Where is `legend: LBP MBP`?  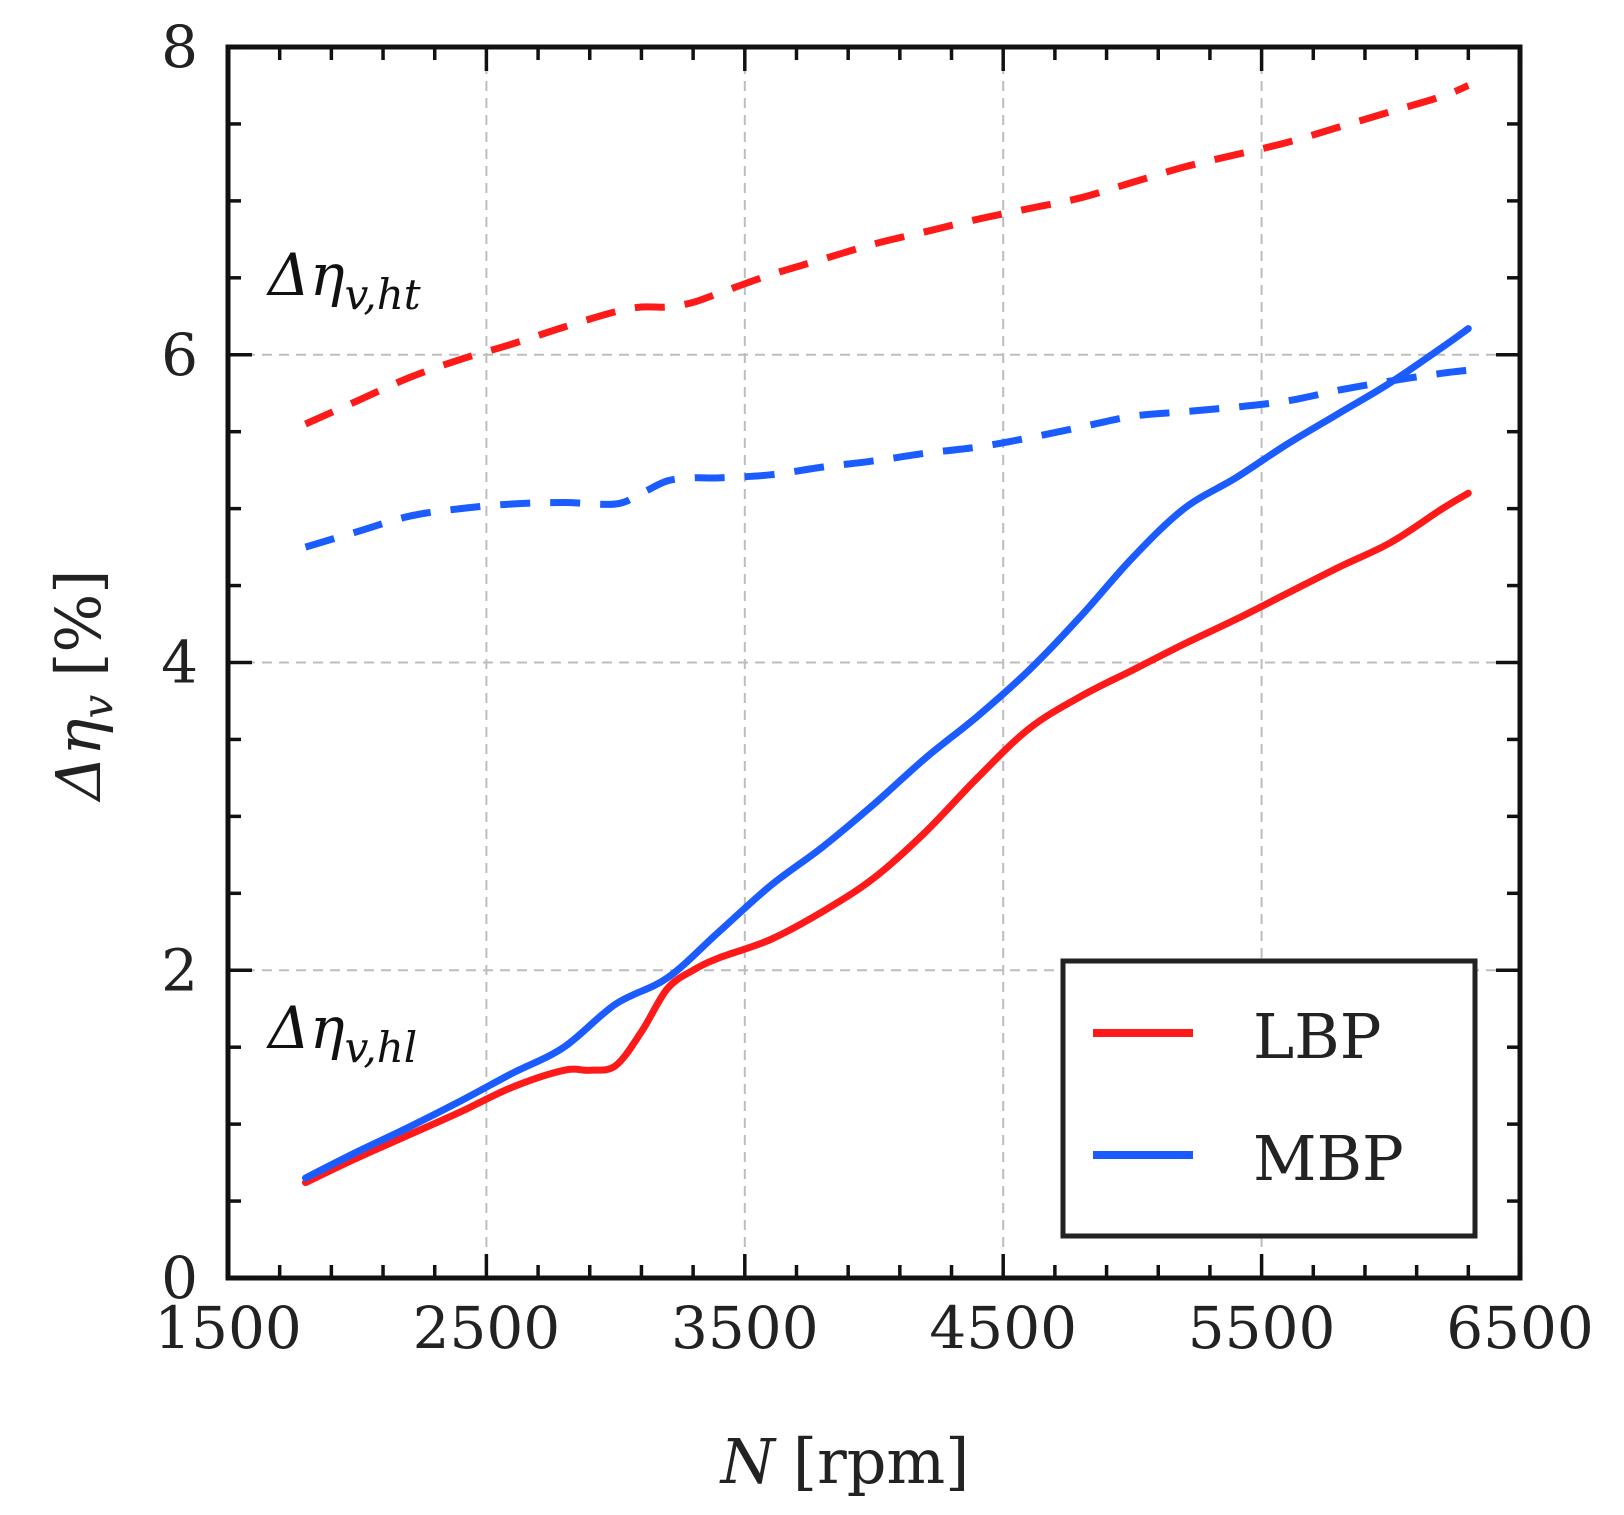 legend: LBP MBP is located at coordinates (1269, 1098).